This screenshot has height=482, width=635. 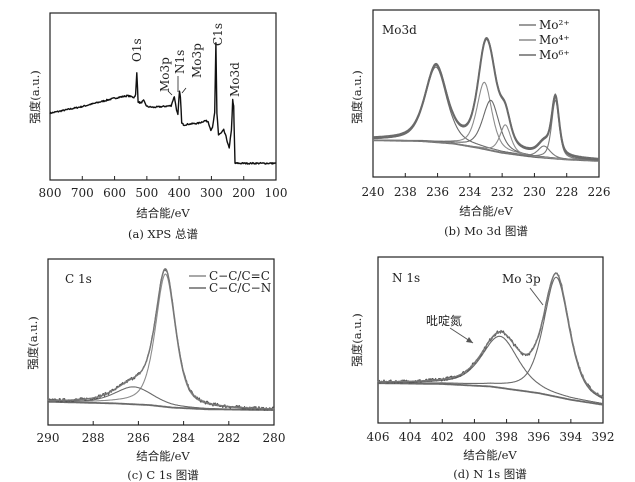 What do you see at coordinates (490, 394) in the screenshot?
I see `background-line` at bounding box center [490, 394].